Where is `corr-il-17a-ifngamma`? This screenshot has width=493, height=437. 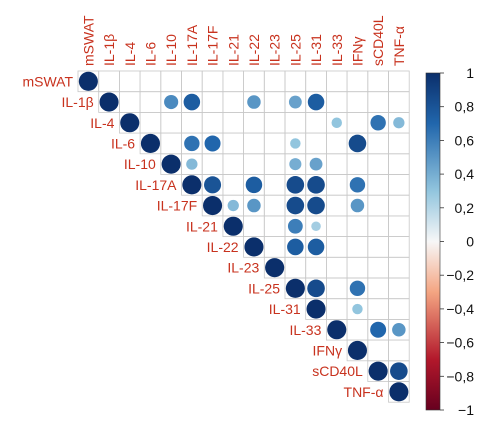 corr-il-17a-ifngamma is located at coordinates (357, 185).